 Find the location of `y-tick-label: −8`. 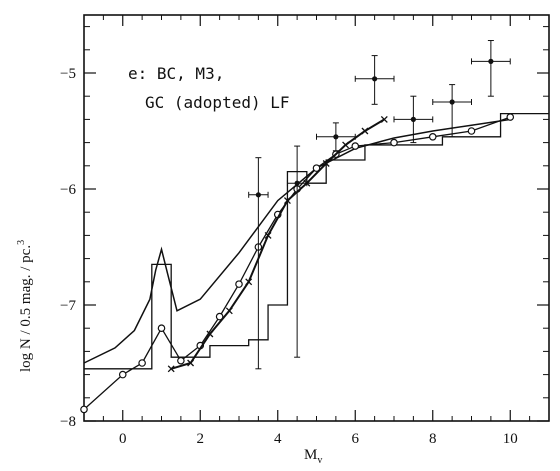

y-tick-label: −8 is located at coordinates (68, 422).